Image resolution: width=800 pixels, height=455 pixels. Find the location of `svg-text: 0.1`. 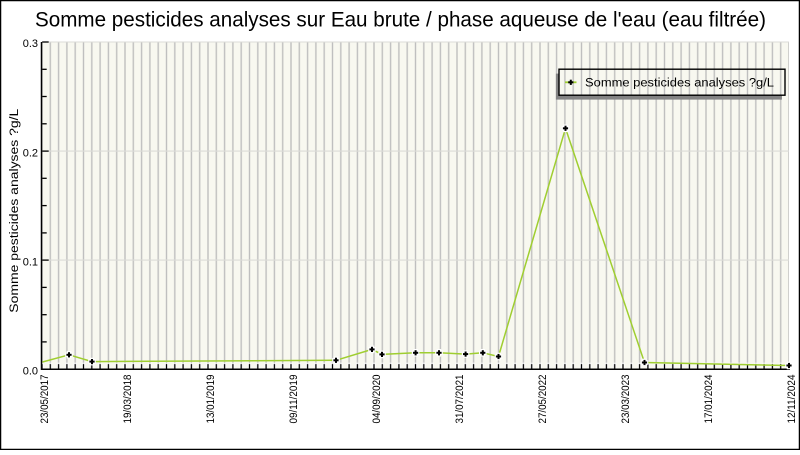

svg-text: 0.1 is located at coordinates (30, 262).